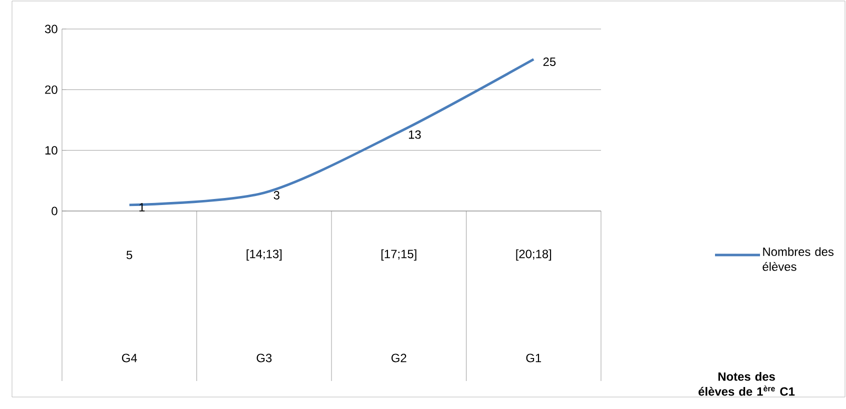  I want to click on y-tick-label: 20, so click(51, 89).